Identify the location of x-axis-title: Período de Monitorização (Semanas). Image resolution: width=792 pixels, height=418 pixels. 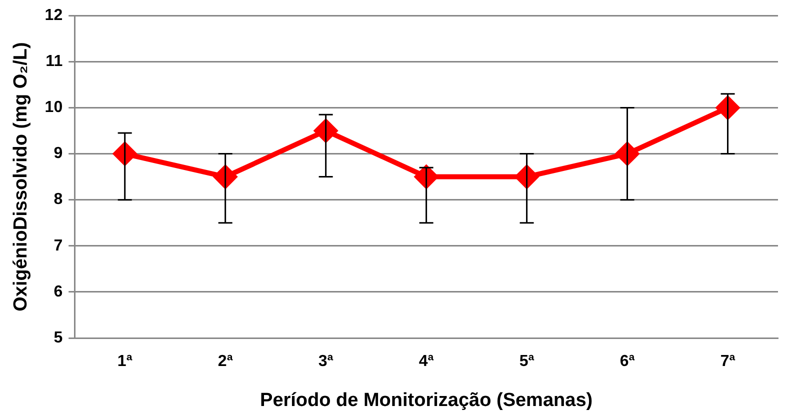
(426, 400).